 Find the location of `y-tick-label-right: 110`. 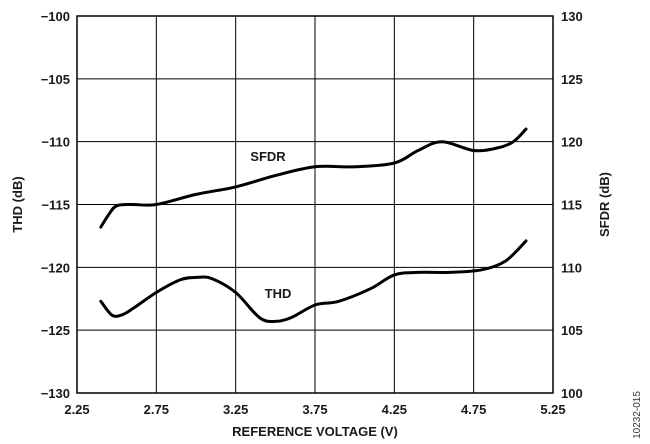

y-tick-label-right: 110 is located at coordinates (571, 267).